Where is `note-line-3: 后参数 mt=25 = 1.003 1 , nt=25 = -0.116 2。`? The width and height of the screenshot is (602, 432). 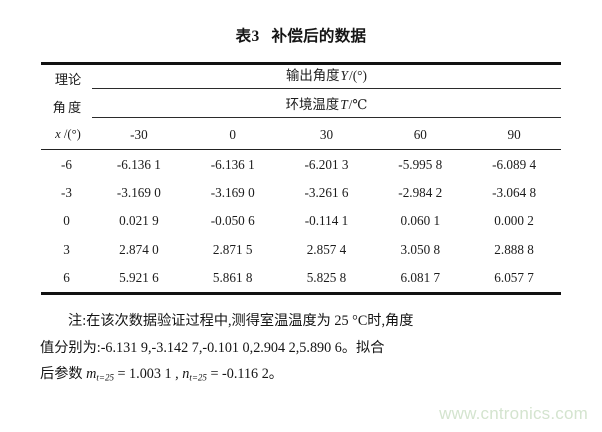 note-line-3: 后参数 mt=25 = 1.003 1 , nt=25 = -0.116 2。 is located at coordinates (304, 376).